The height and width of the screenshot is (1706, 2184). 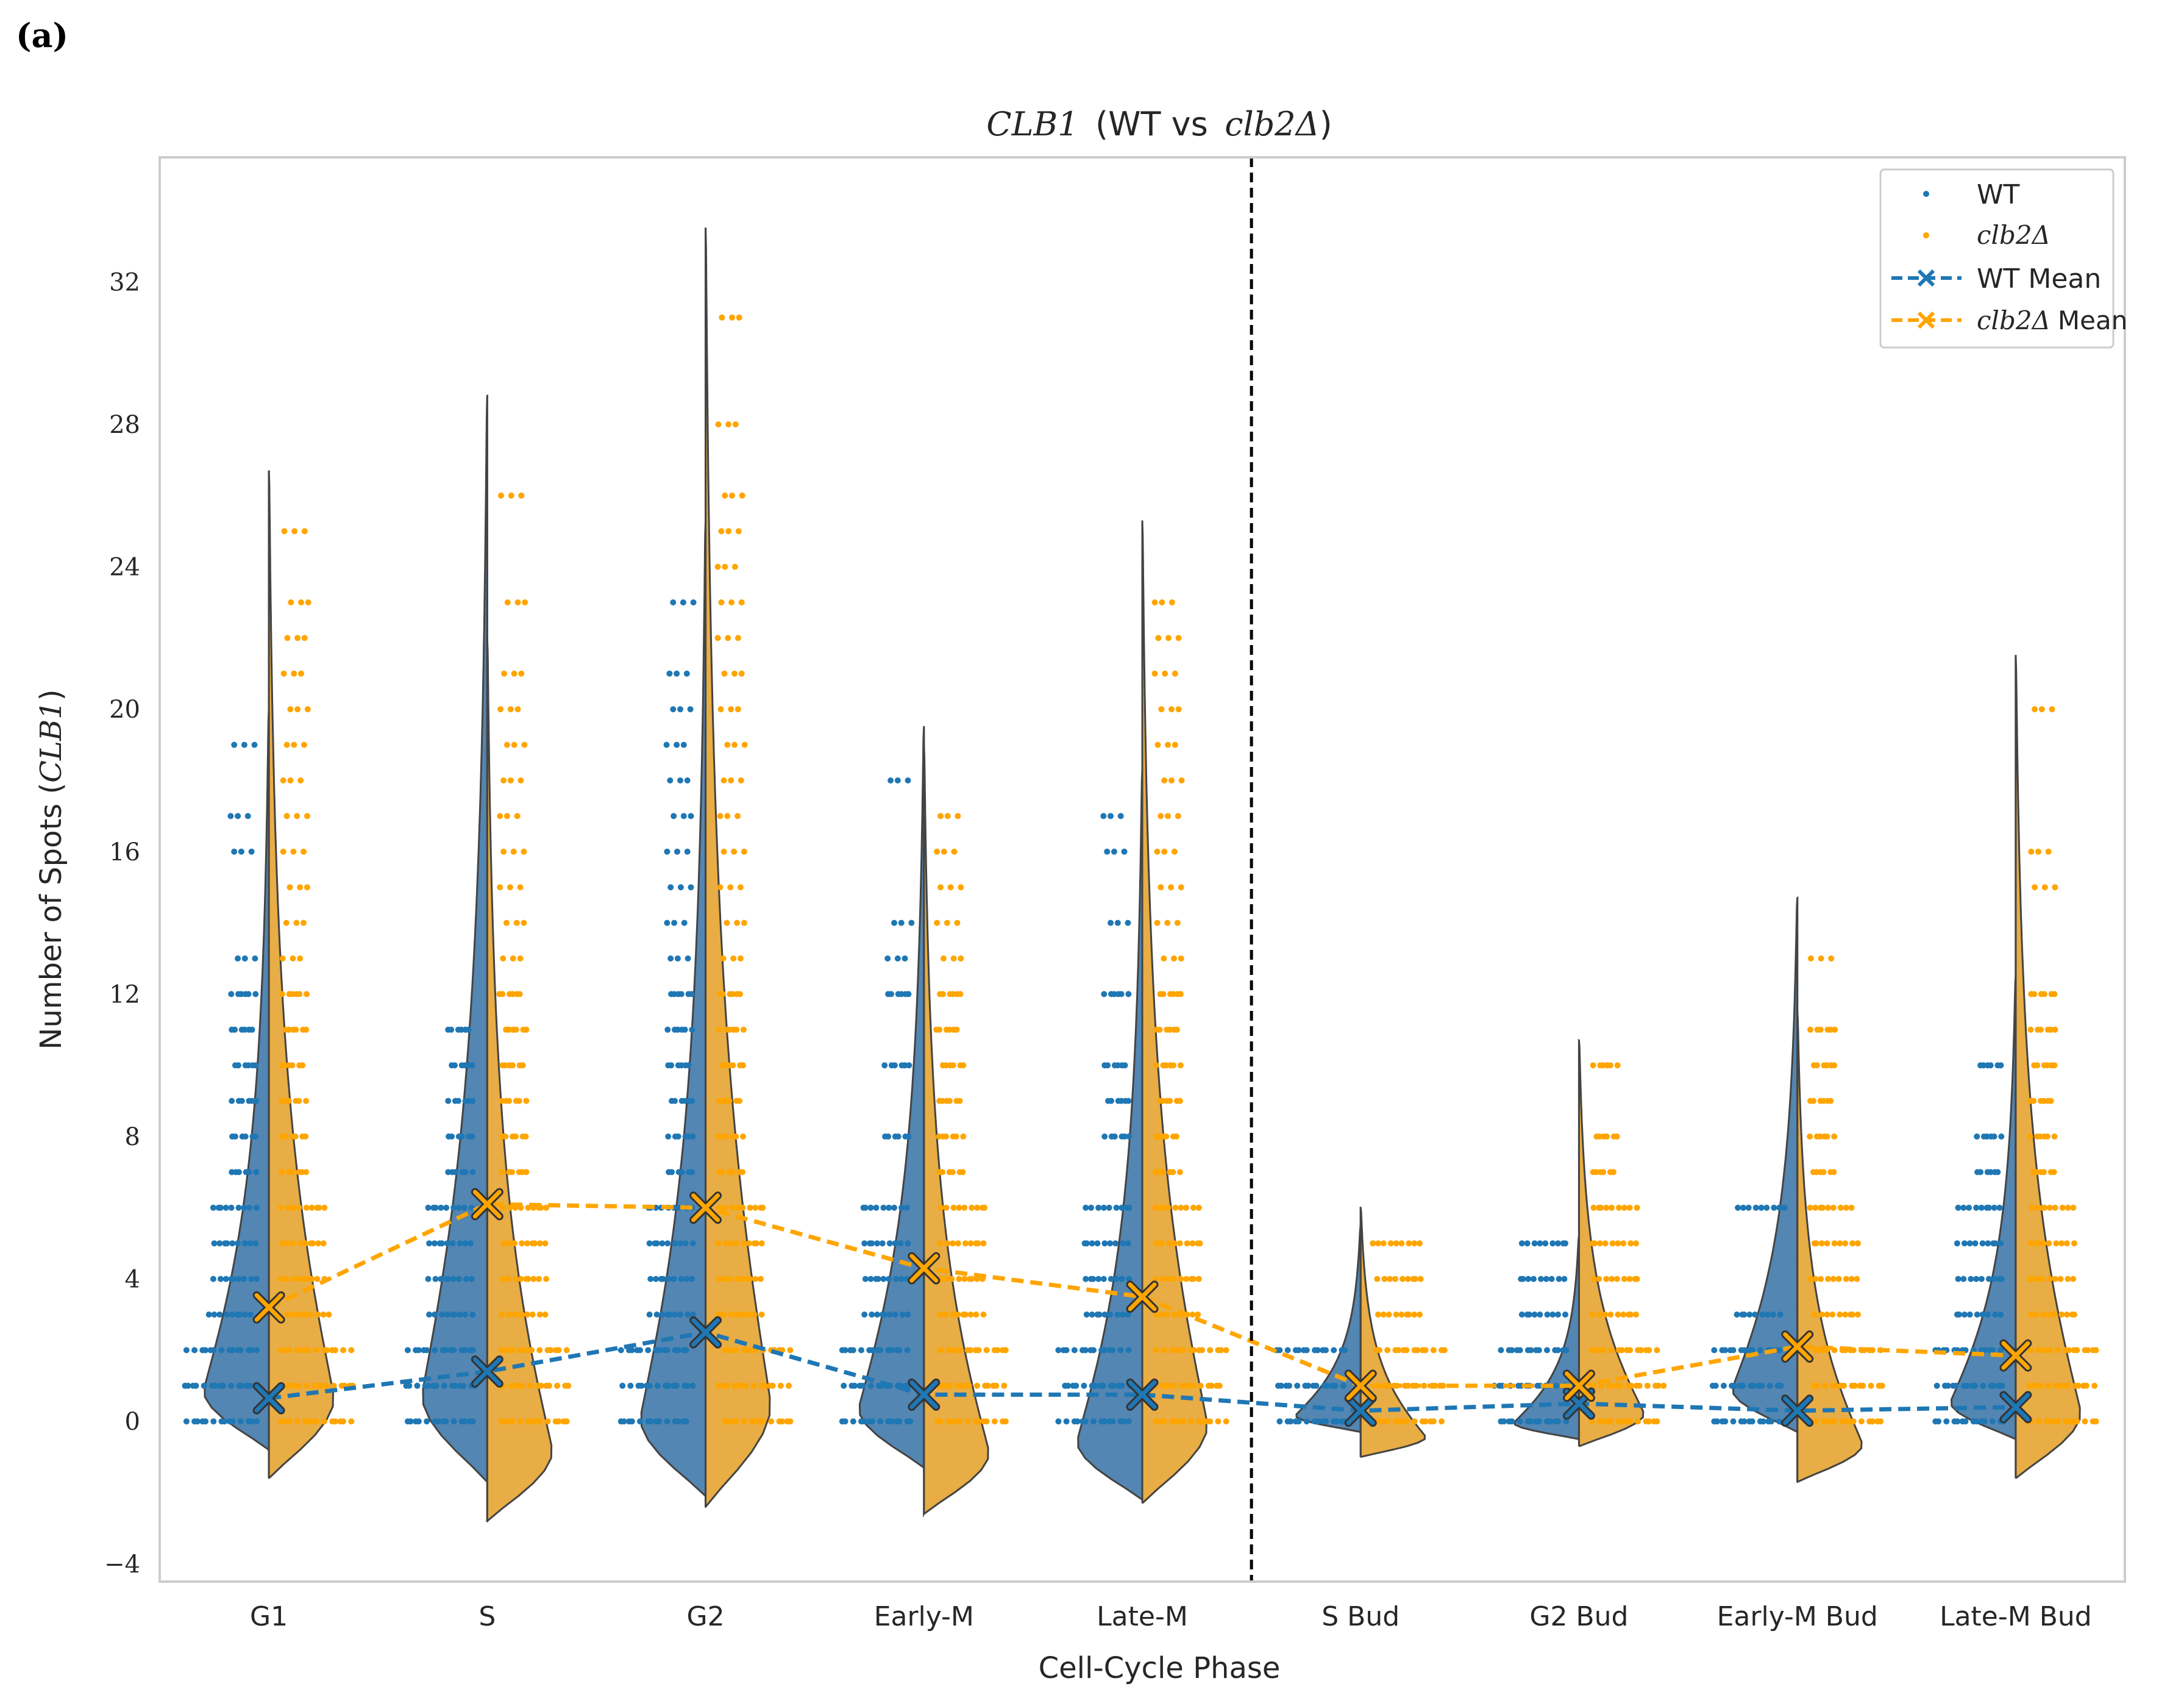 I want to click on x-tick-label: Early-M, so click(x=924, y=1616).